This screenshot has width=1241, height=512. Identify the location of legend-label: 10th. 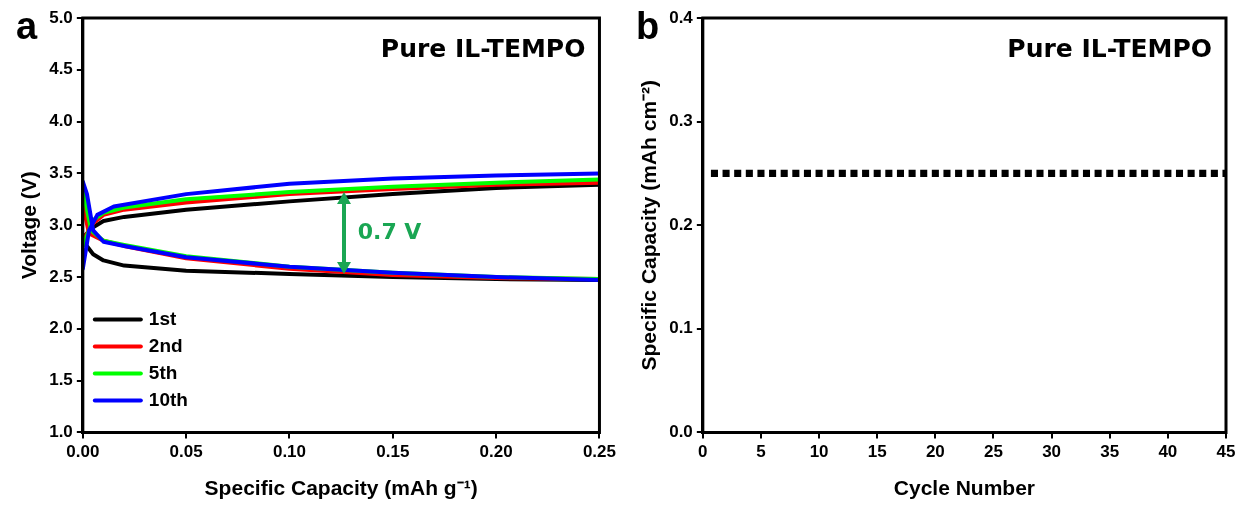
(168, 399).